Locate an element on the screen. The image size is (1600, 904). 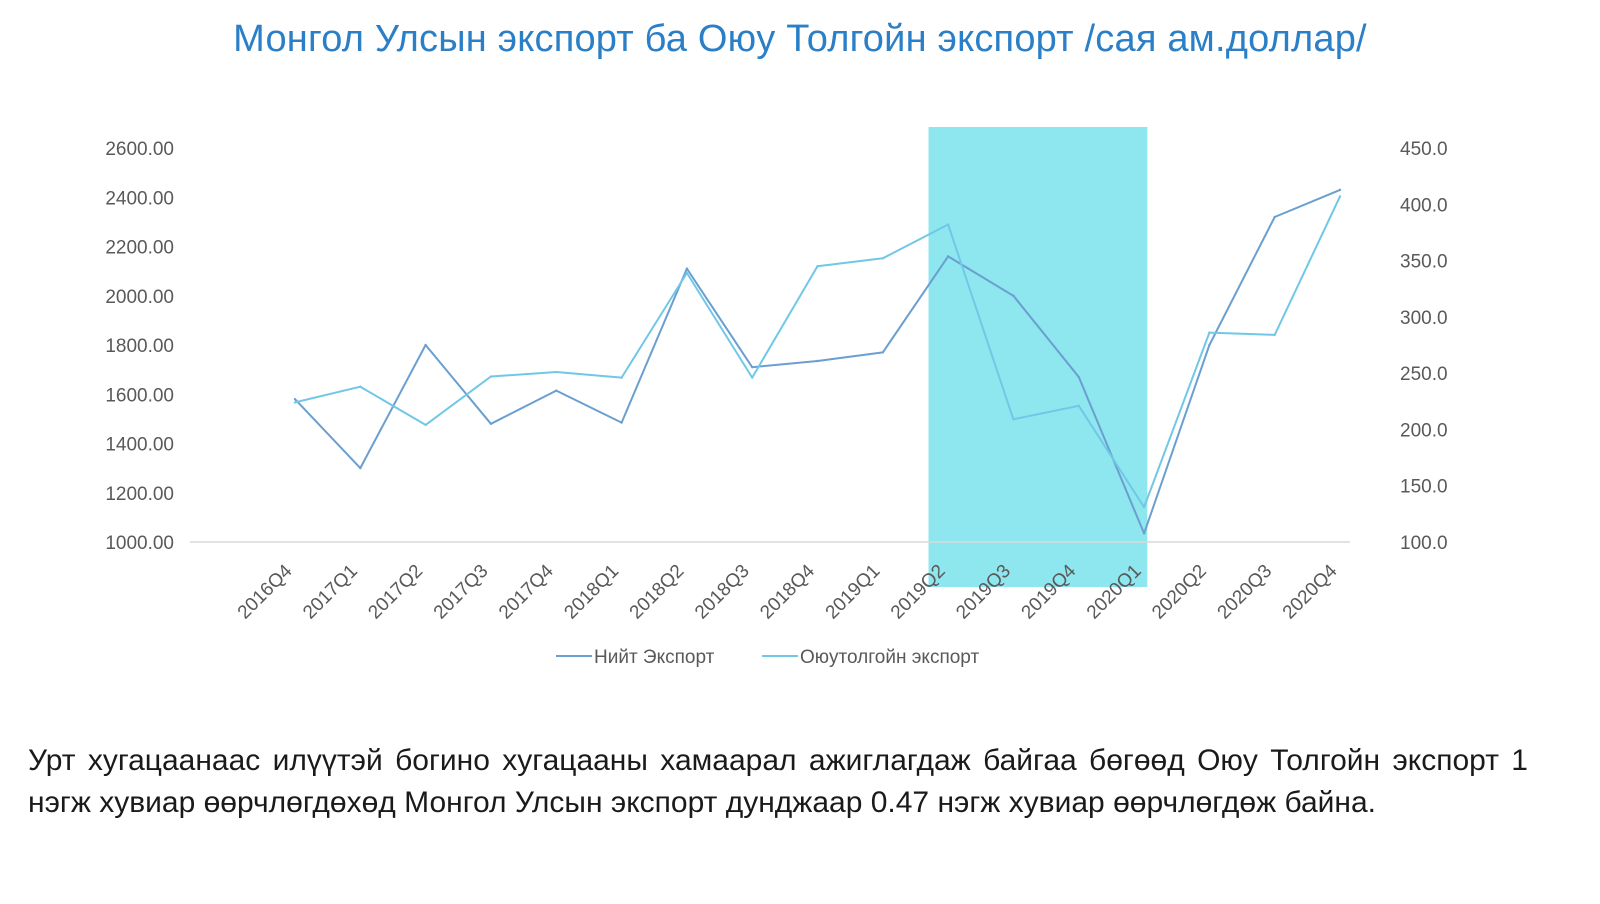
y-left-tick-label: 1000.00 is located at coordinates (139, 543).